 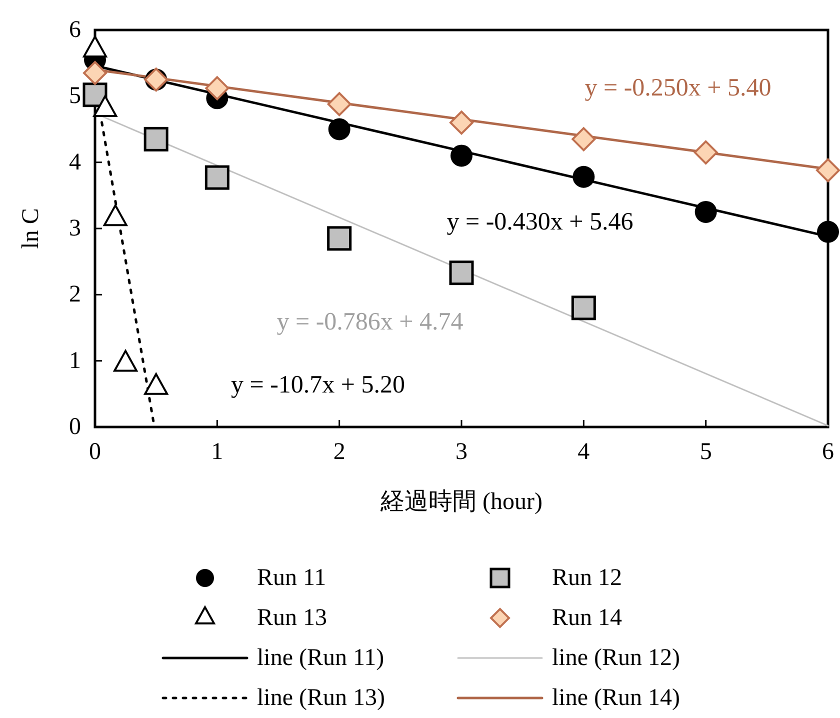 What do you see at coordinates (616, 698) in the screenshot?
I see `legend-label: line (Run 14)` at bounding box center [616, 698].